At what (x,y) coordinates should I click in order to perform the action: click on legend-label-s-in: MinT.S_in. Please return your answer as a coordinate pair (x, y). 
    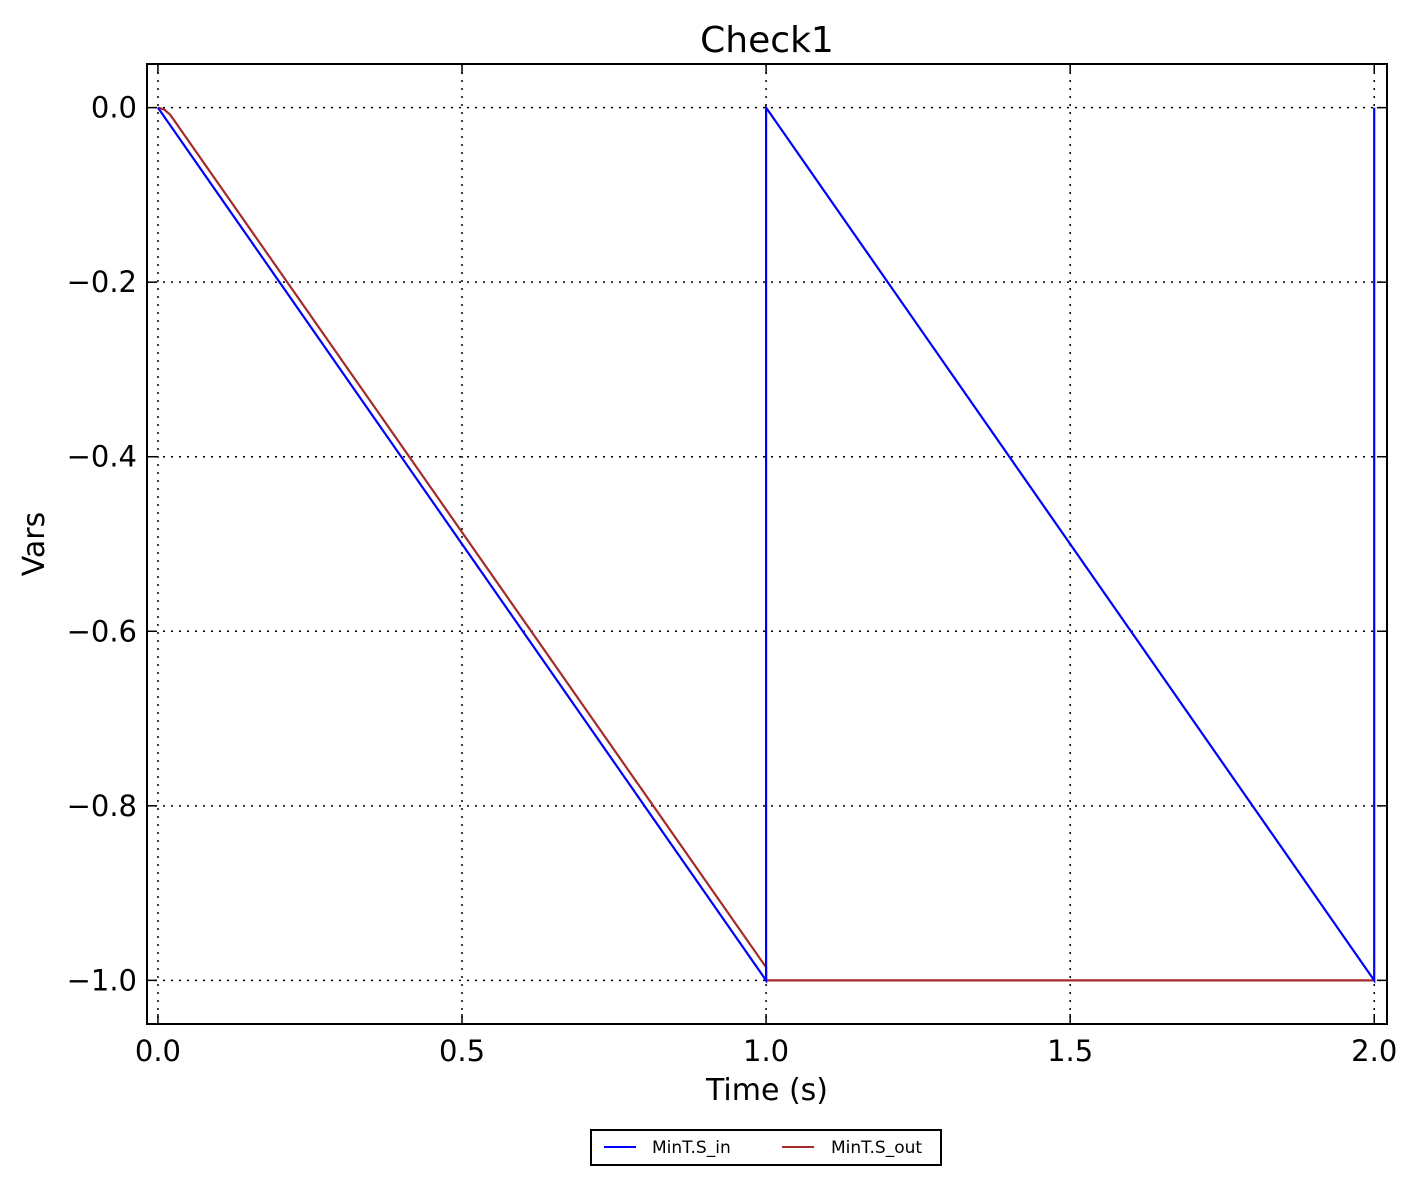
    Looking at the image, I should click on (691, 1148).